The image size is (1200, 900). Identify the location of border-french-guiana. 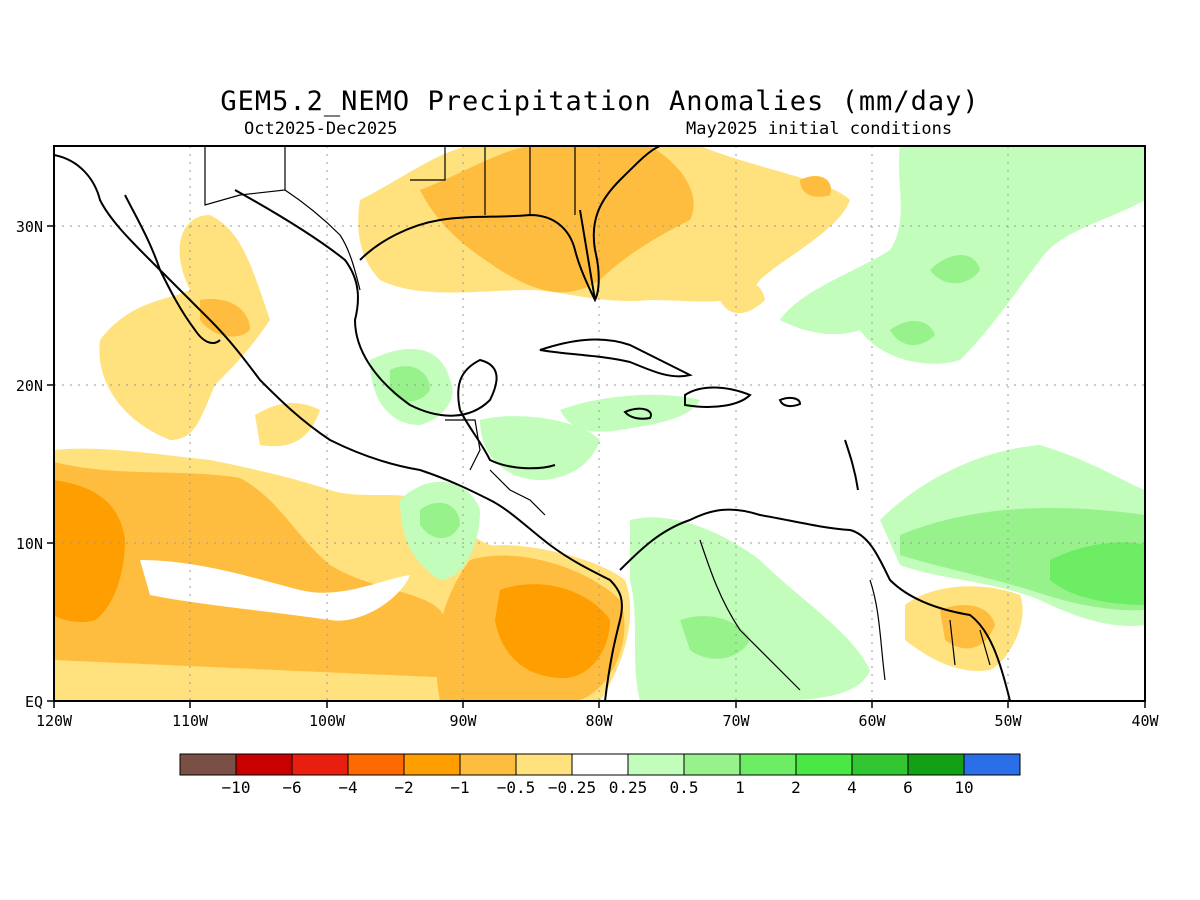
(985, 647).